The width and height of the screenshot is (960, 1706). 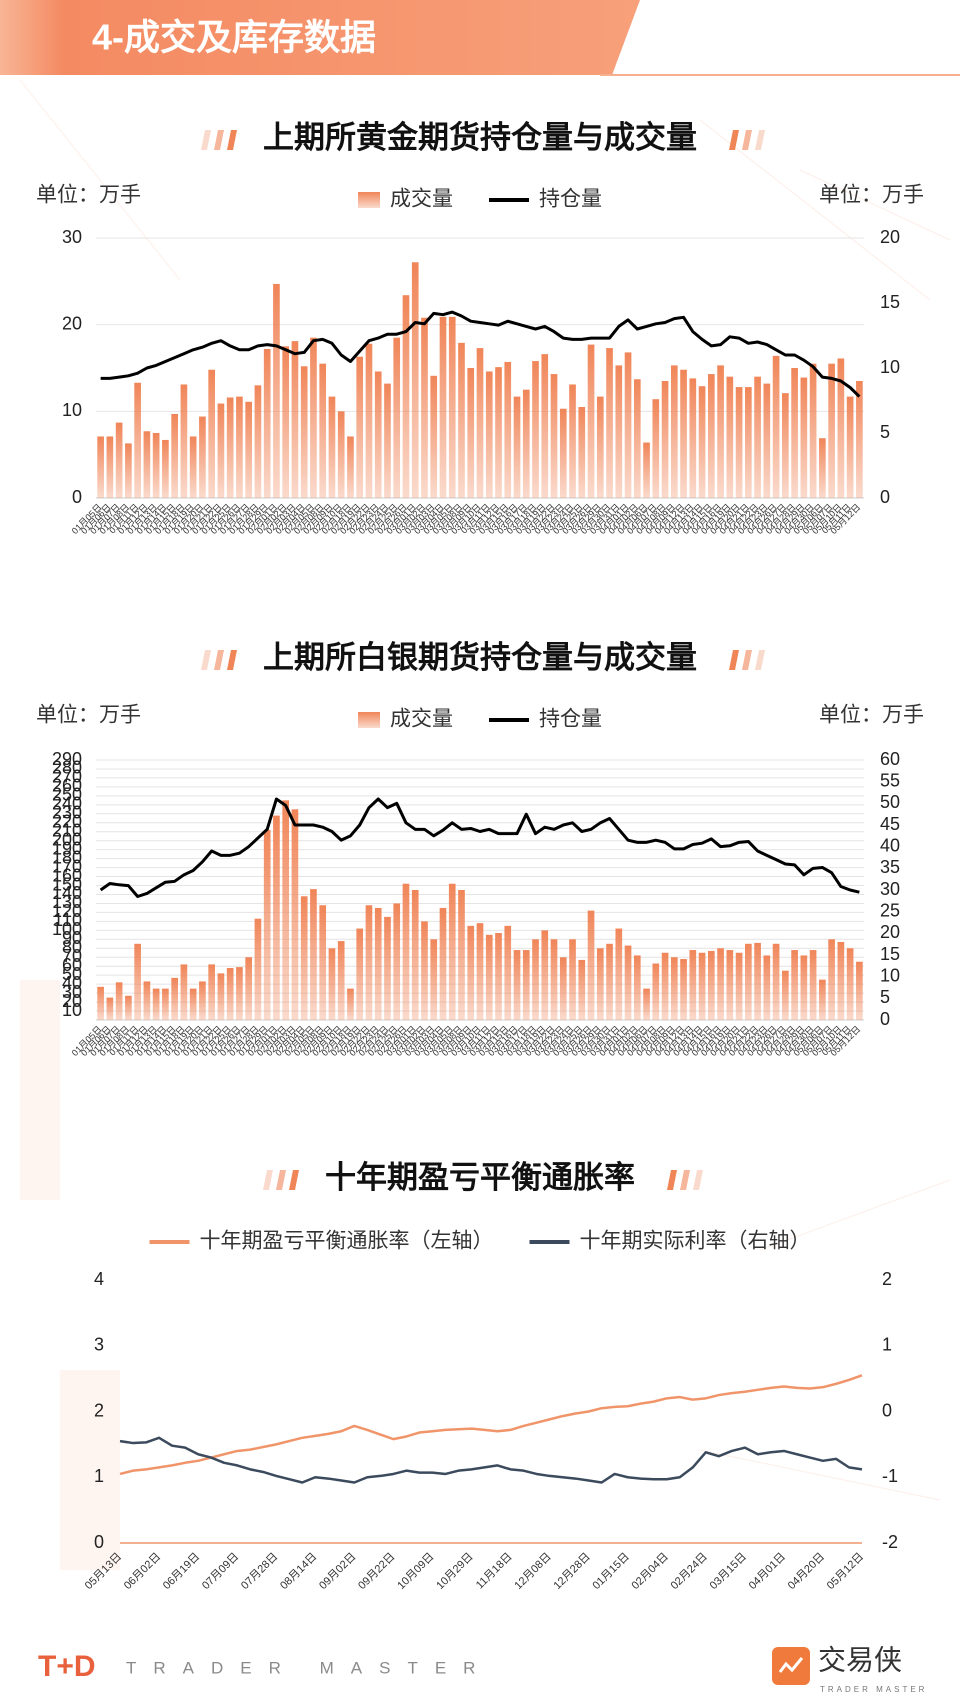 I want to click on x-tick-label: 07月09日, so click(x=220, y=1571).